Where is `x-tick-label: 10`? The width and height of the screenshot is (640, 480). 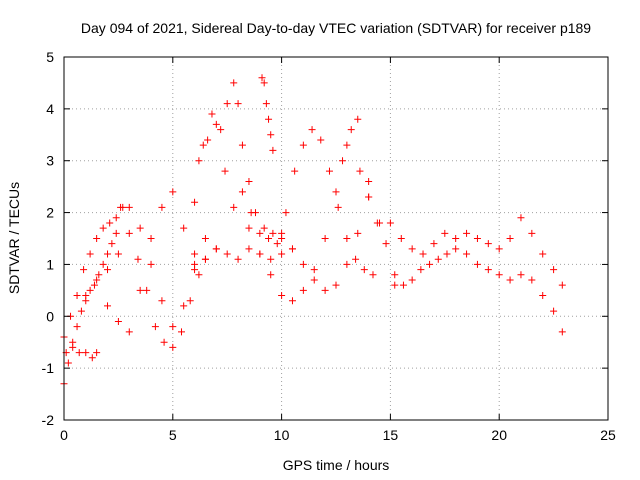
x-tick-label: 10 is located at coordinates (282, 435).